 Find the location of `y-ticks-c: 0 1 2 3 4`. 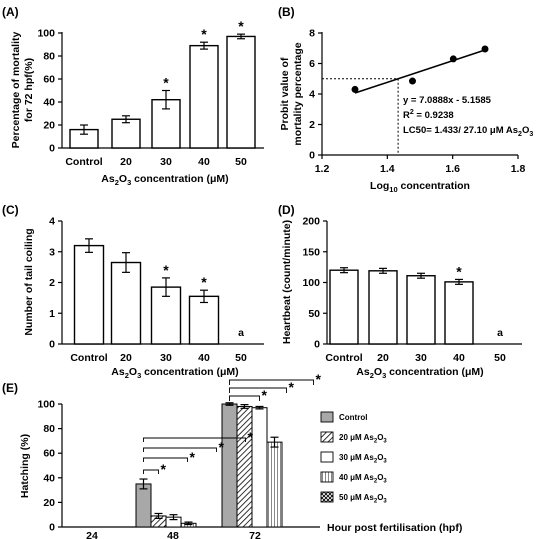

y-ticks-c: 0 1 2 3 4 is located at coordinates (55, 283).